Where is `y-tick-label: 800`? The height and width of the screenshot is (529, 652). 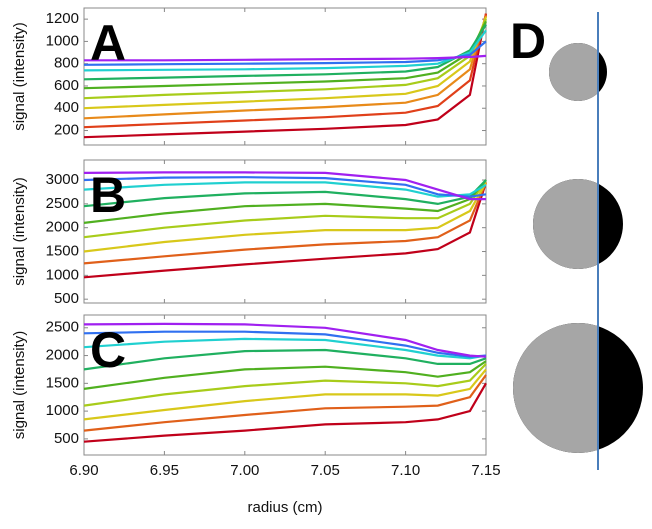
y-tick-label: 800 is located at coordinates (66, 63).